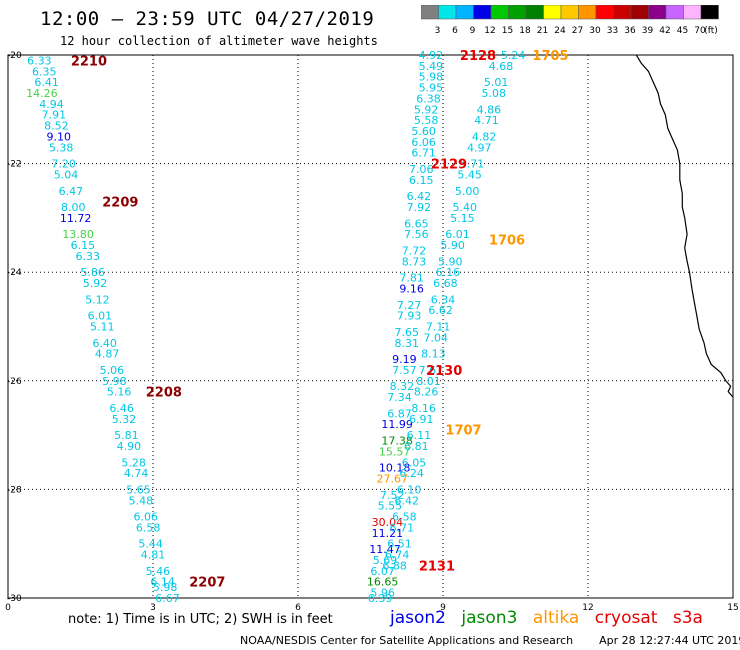 This screenshot has width=740, height=650. What do you see at coordinates (577, 31) in the screenshot?
I see `legend-label: 27` at bounding box center [577, 31].